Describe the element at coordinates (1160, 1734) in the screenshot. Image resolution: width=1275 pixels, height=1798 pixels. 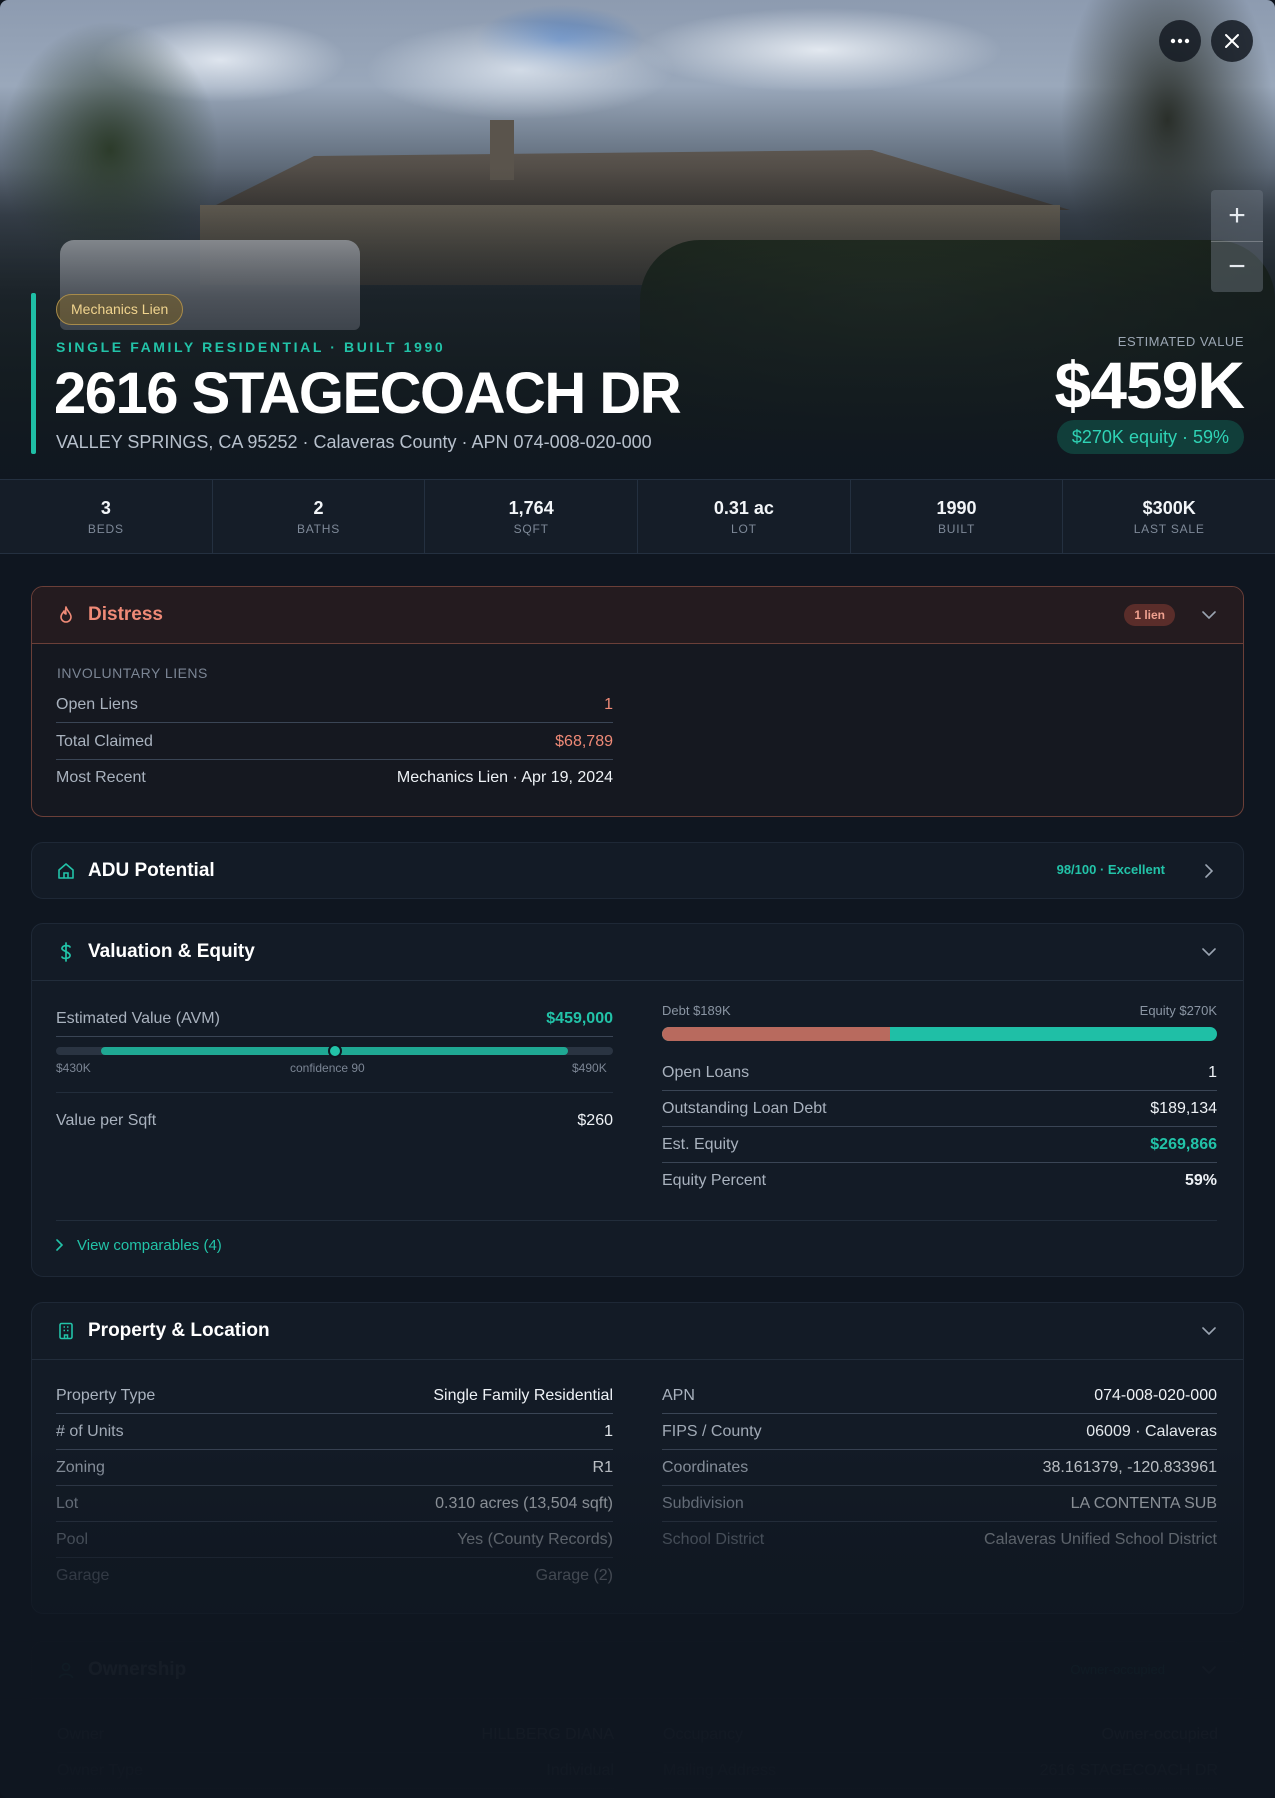
I see `row-value: Owner-occupied` at that location.